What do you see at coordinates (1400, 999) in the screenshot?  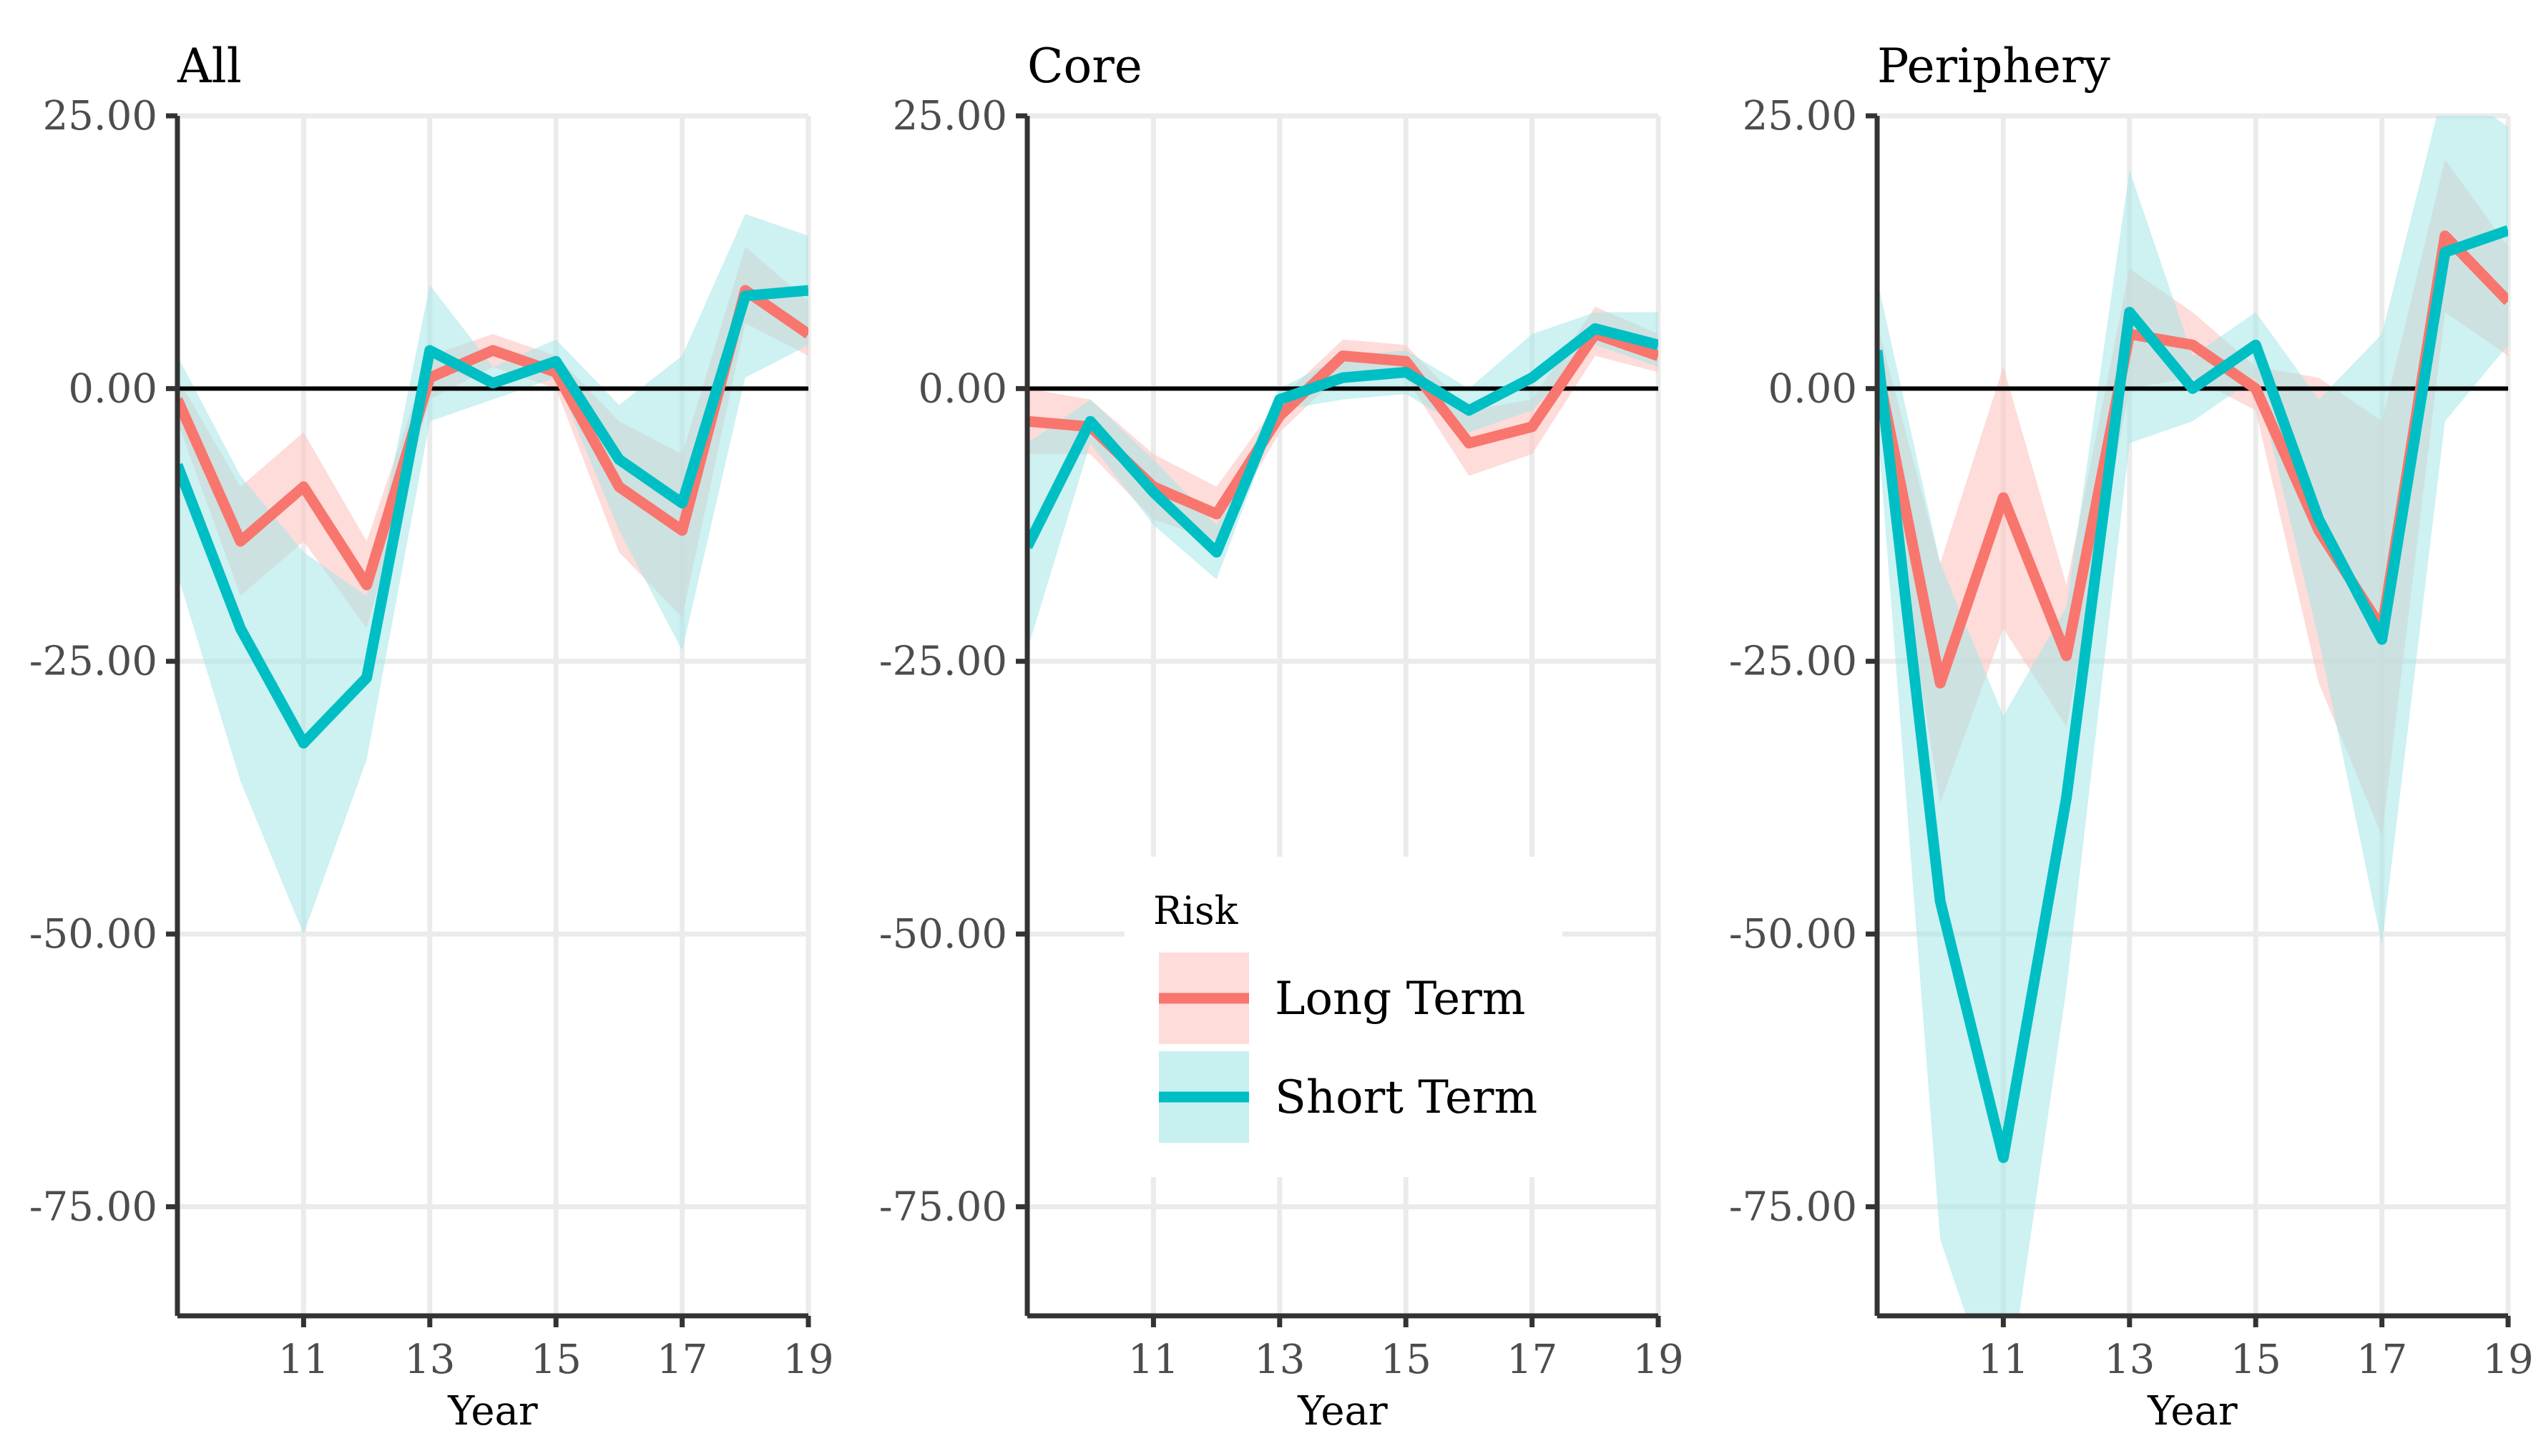 I see `legend-label: Long Term` at bounding box center [1400, 999].